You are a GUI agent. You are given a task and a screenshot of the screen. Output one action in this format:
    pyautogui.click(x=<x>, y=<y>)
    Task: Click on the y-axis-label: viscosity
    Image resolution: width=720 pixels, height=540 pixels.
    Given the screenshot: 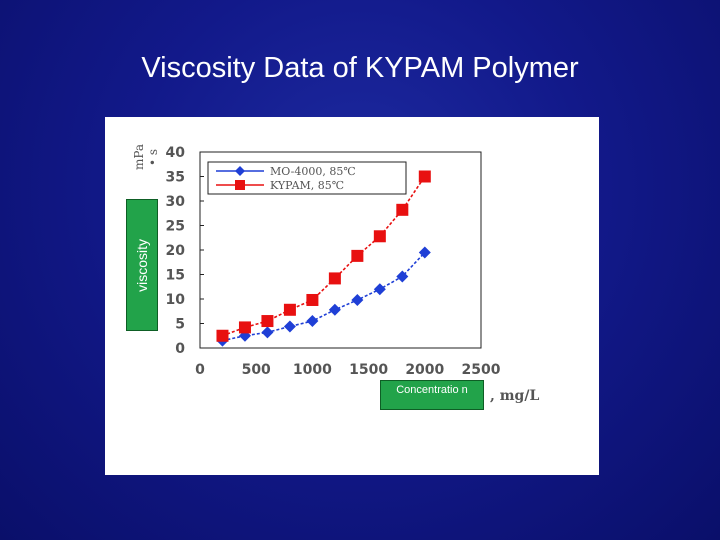 What is the action you would take?
    pyautogui.click(x=142, y=265)
    